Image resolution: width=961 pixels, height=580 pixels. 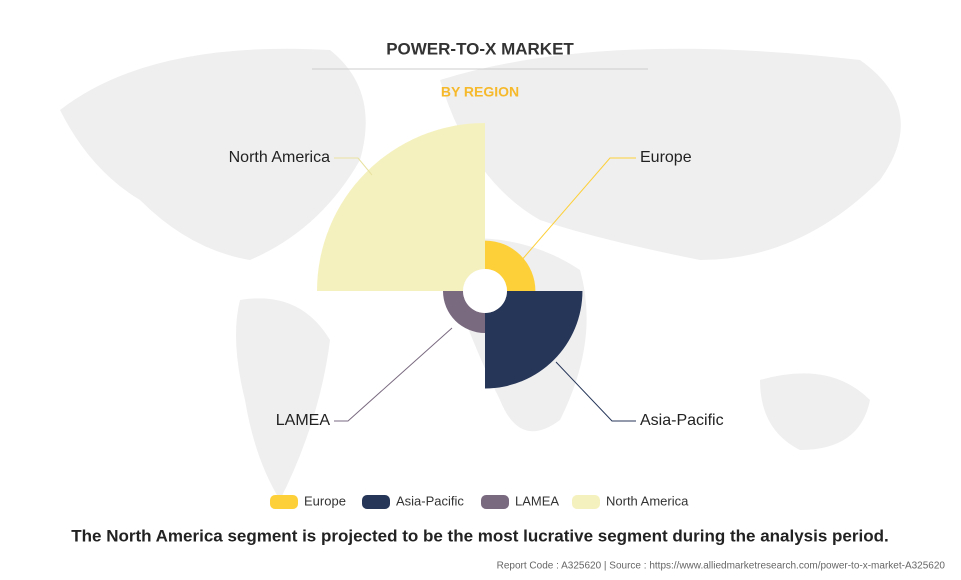 What do you see at coordinates (666, 157) in the screenshot?
I see `category-label: Europe` at bounding box center [666, 157].